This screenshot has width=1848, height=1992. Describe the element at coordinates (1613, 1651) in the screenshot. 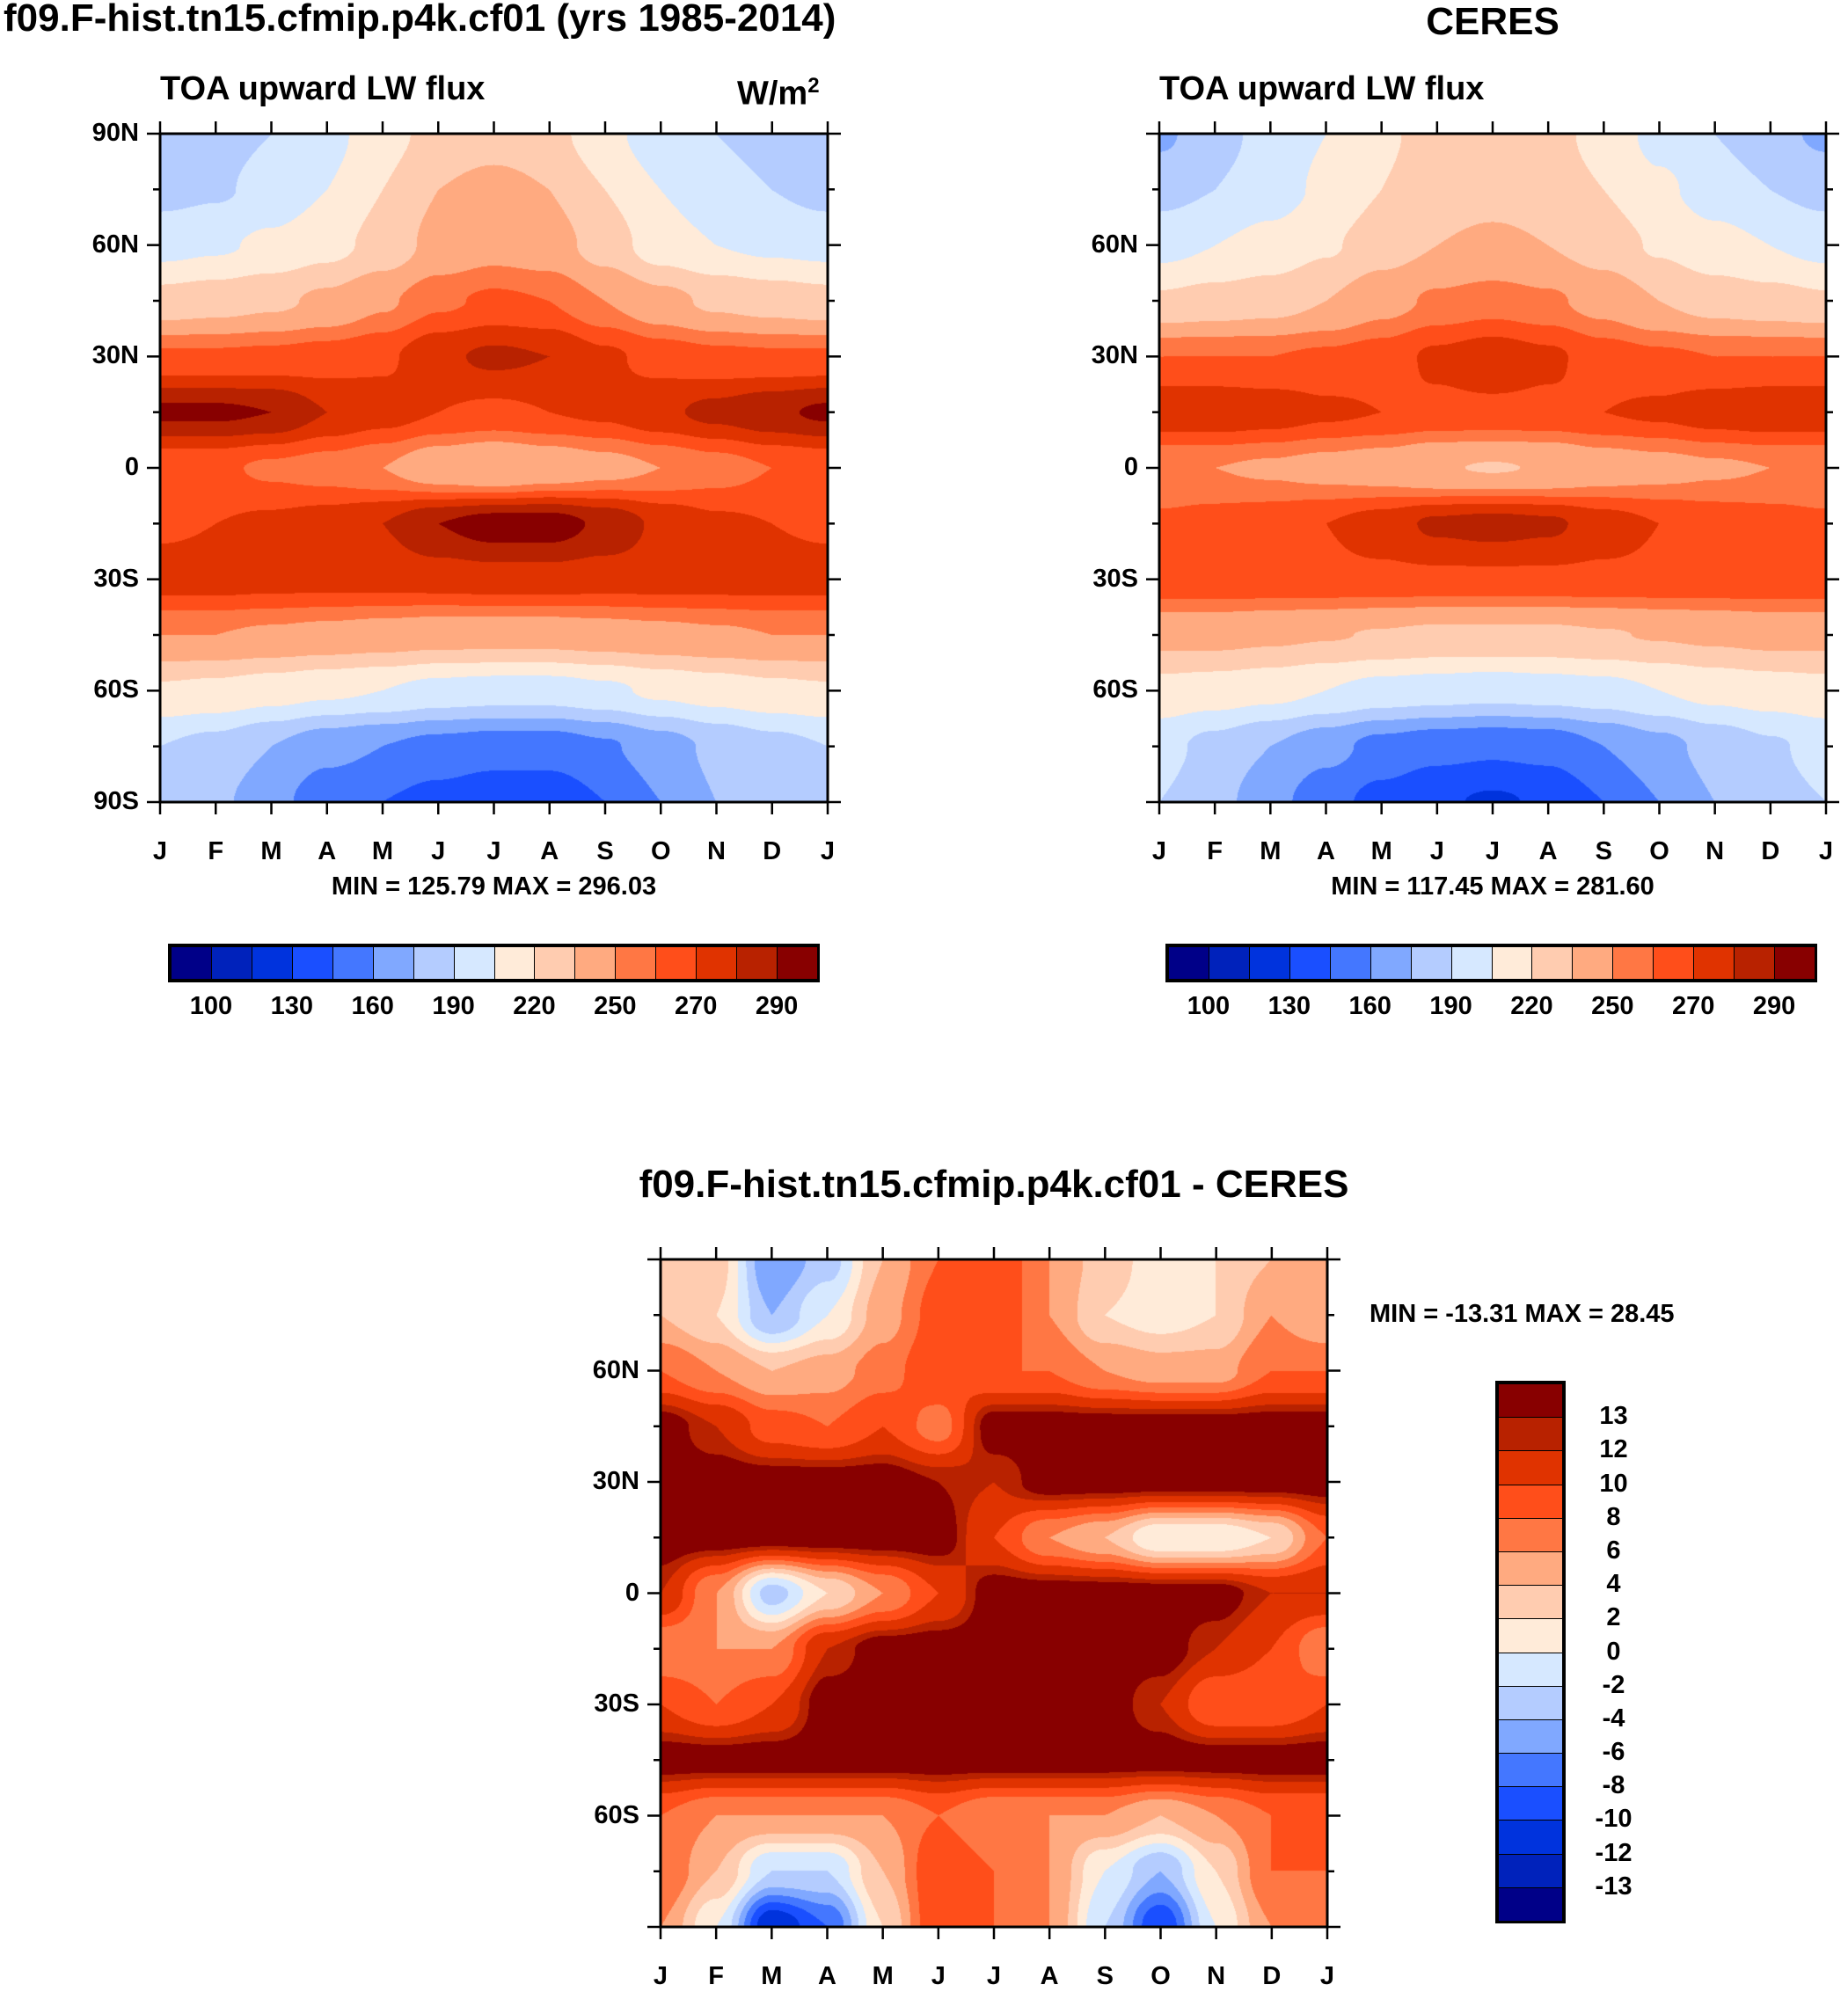

I see `colorbar-label: 0` at that location.